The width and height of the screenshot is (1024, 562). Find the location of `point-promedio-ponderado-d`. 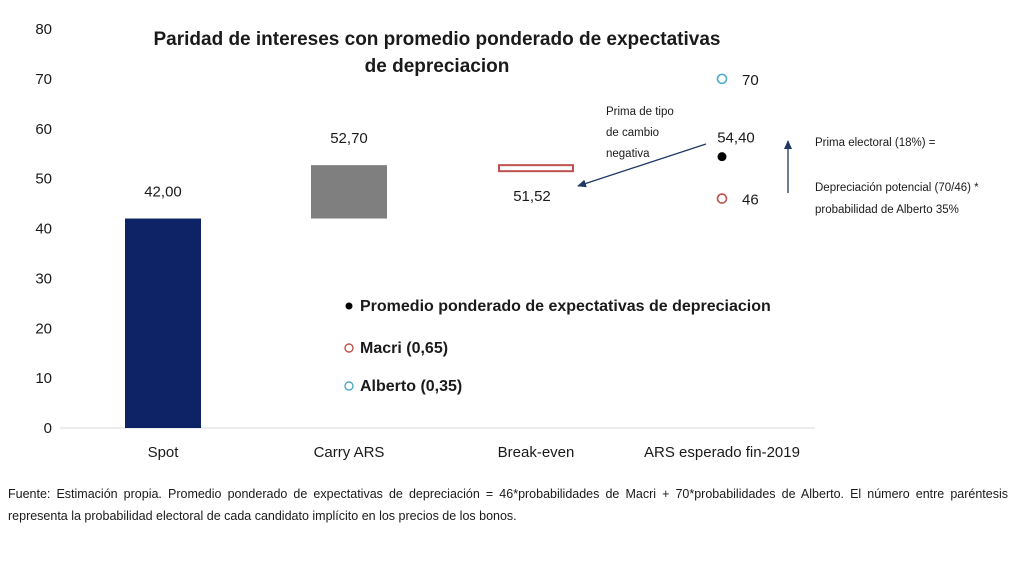

point-promedio-ponderado-d is located at coordinates (722, 157).